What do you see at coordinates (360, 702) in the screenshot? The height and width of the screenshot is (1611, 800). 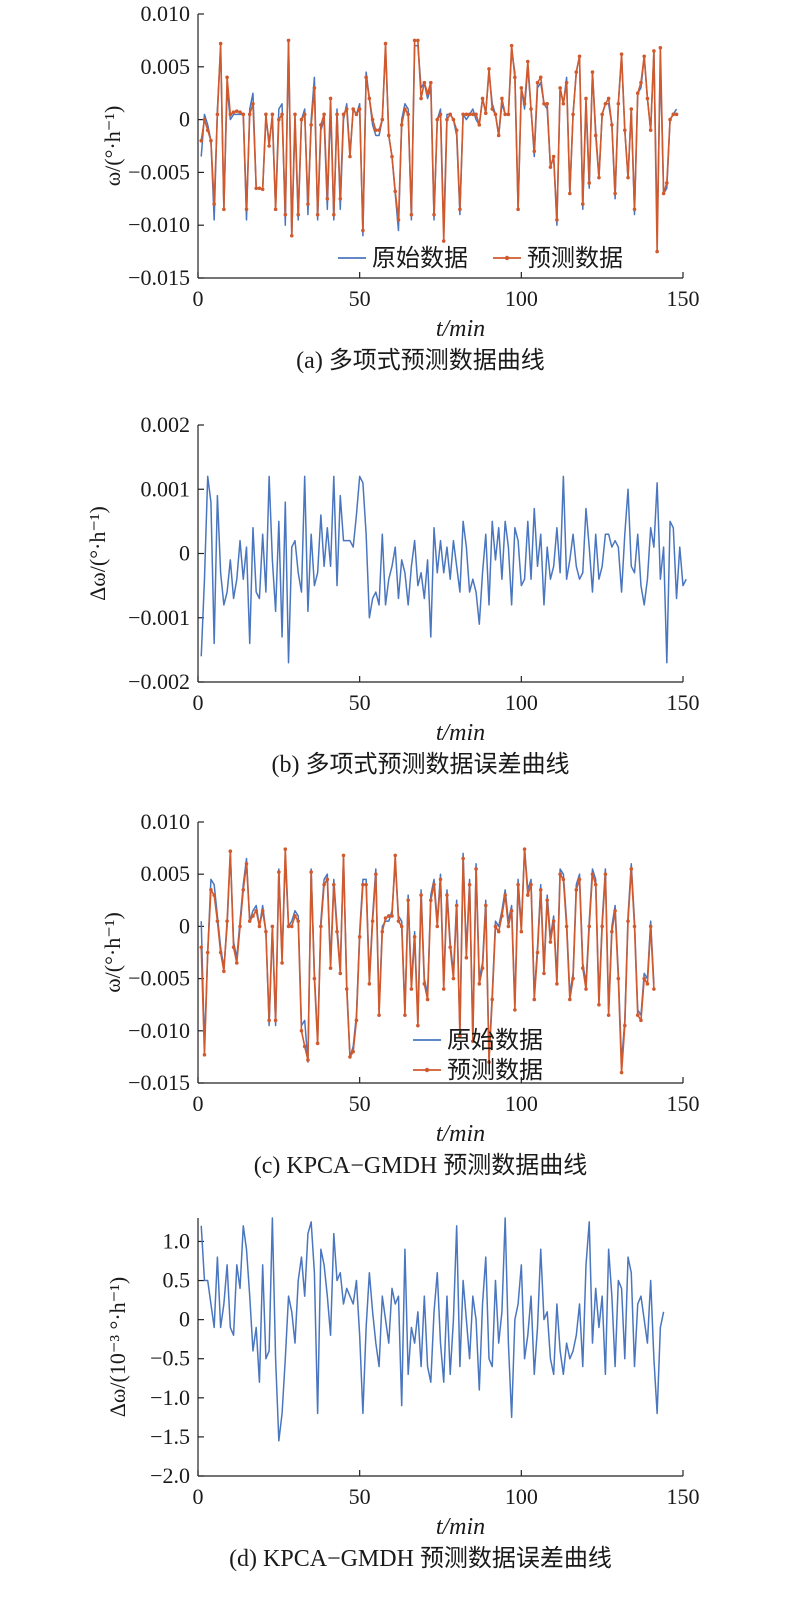 I see `x-tick-label: 50` at bounding box center [360, 702].